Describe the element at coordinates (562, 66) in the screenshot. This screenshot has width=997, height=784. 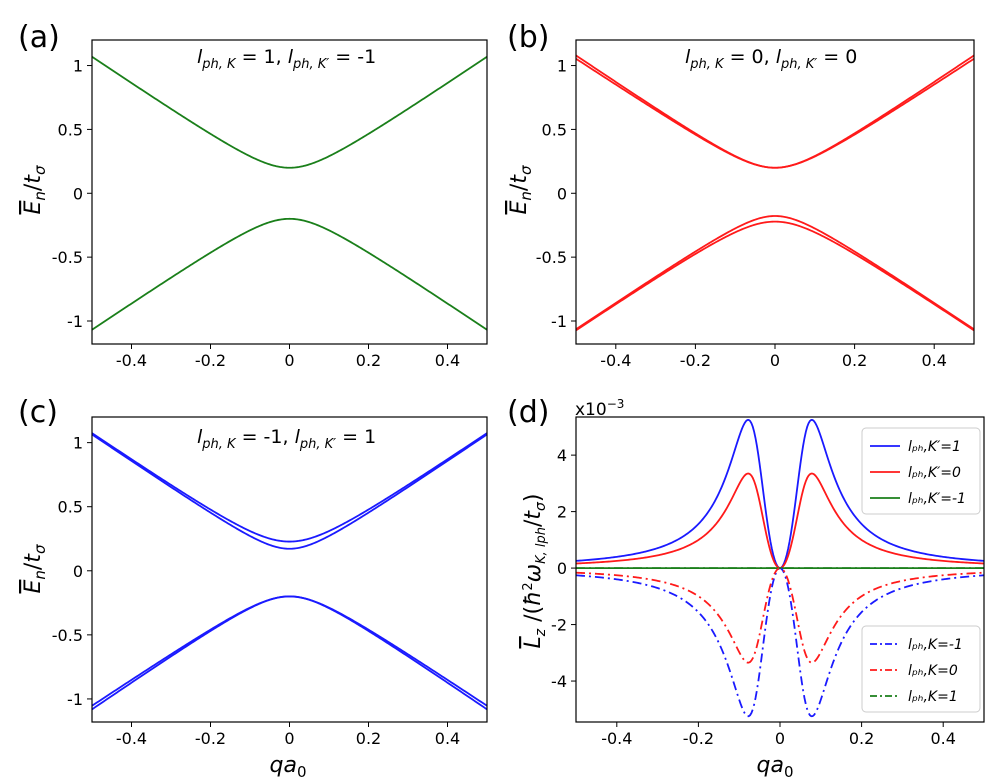
I see `y-tick-label-b-0: 1` at that location.